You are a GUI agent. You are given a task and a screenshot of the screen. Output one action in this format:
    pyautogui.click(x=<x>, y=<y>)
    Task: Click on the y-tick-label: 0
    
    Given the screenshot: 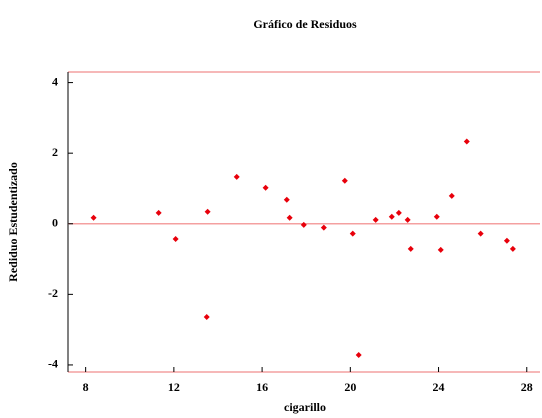 What is the action you would take?
    pyautogui.click(x=55, y=223)
    